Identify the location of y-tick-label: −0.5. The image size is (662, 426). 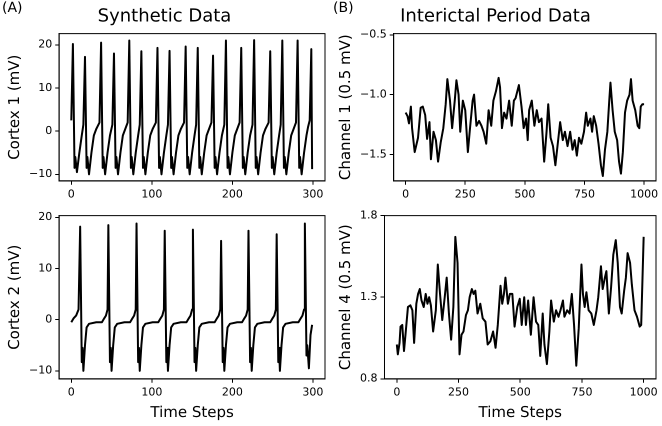
(373, 34).